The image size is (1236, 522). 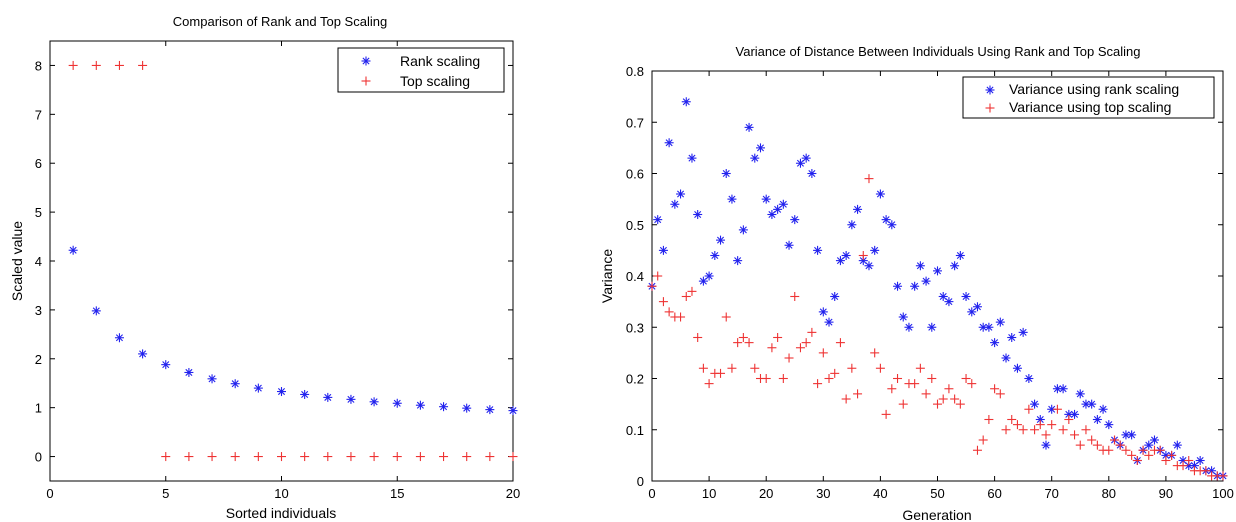 I want to click on x-tick-label: 0, so click(x=651, y=493).